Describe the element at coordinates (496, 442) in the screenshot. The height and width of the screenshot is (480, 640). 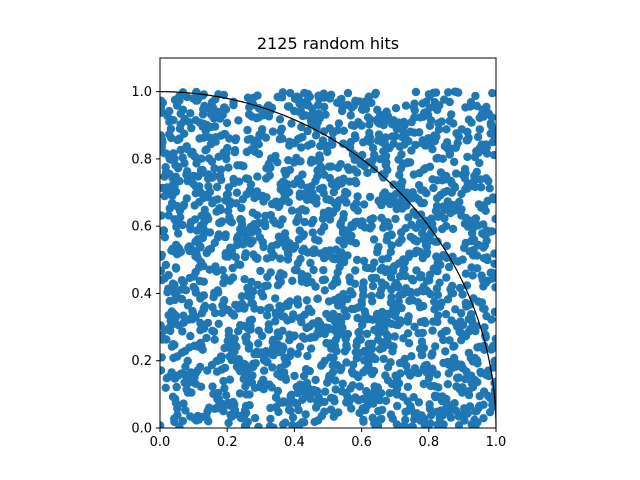
I see `x-tick-label: 1.0` at that location.